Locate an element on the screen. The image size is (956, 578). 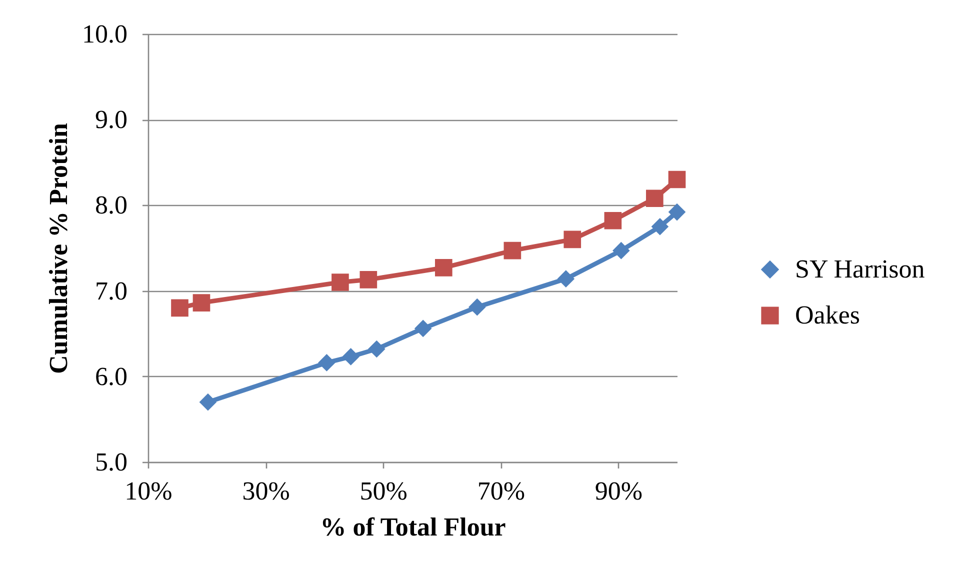
x-tick-label: 70% is located at coordinates (501, 491).